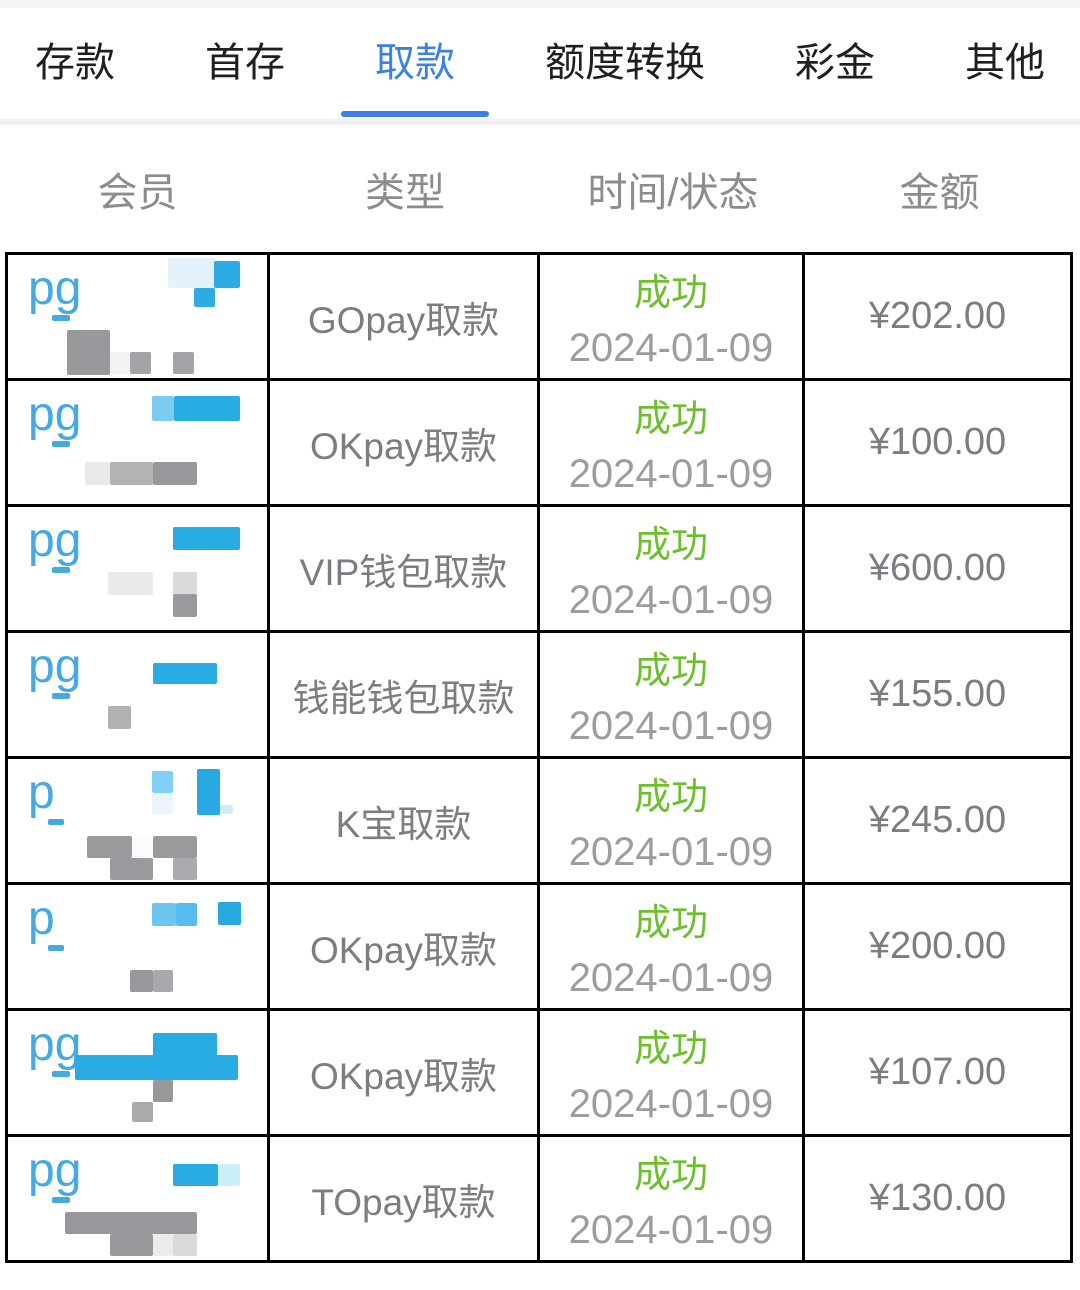  Describe the element at coordinates (937, 1072) in the screenshot. I see `row-amount: ¥107.00` at that location.